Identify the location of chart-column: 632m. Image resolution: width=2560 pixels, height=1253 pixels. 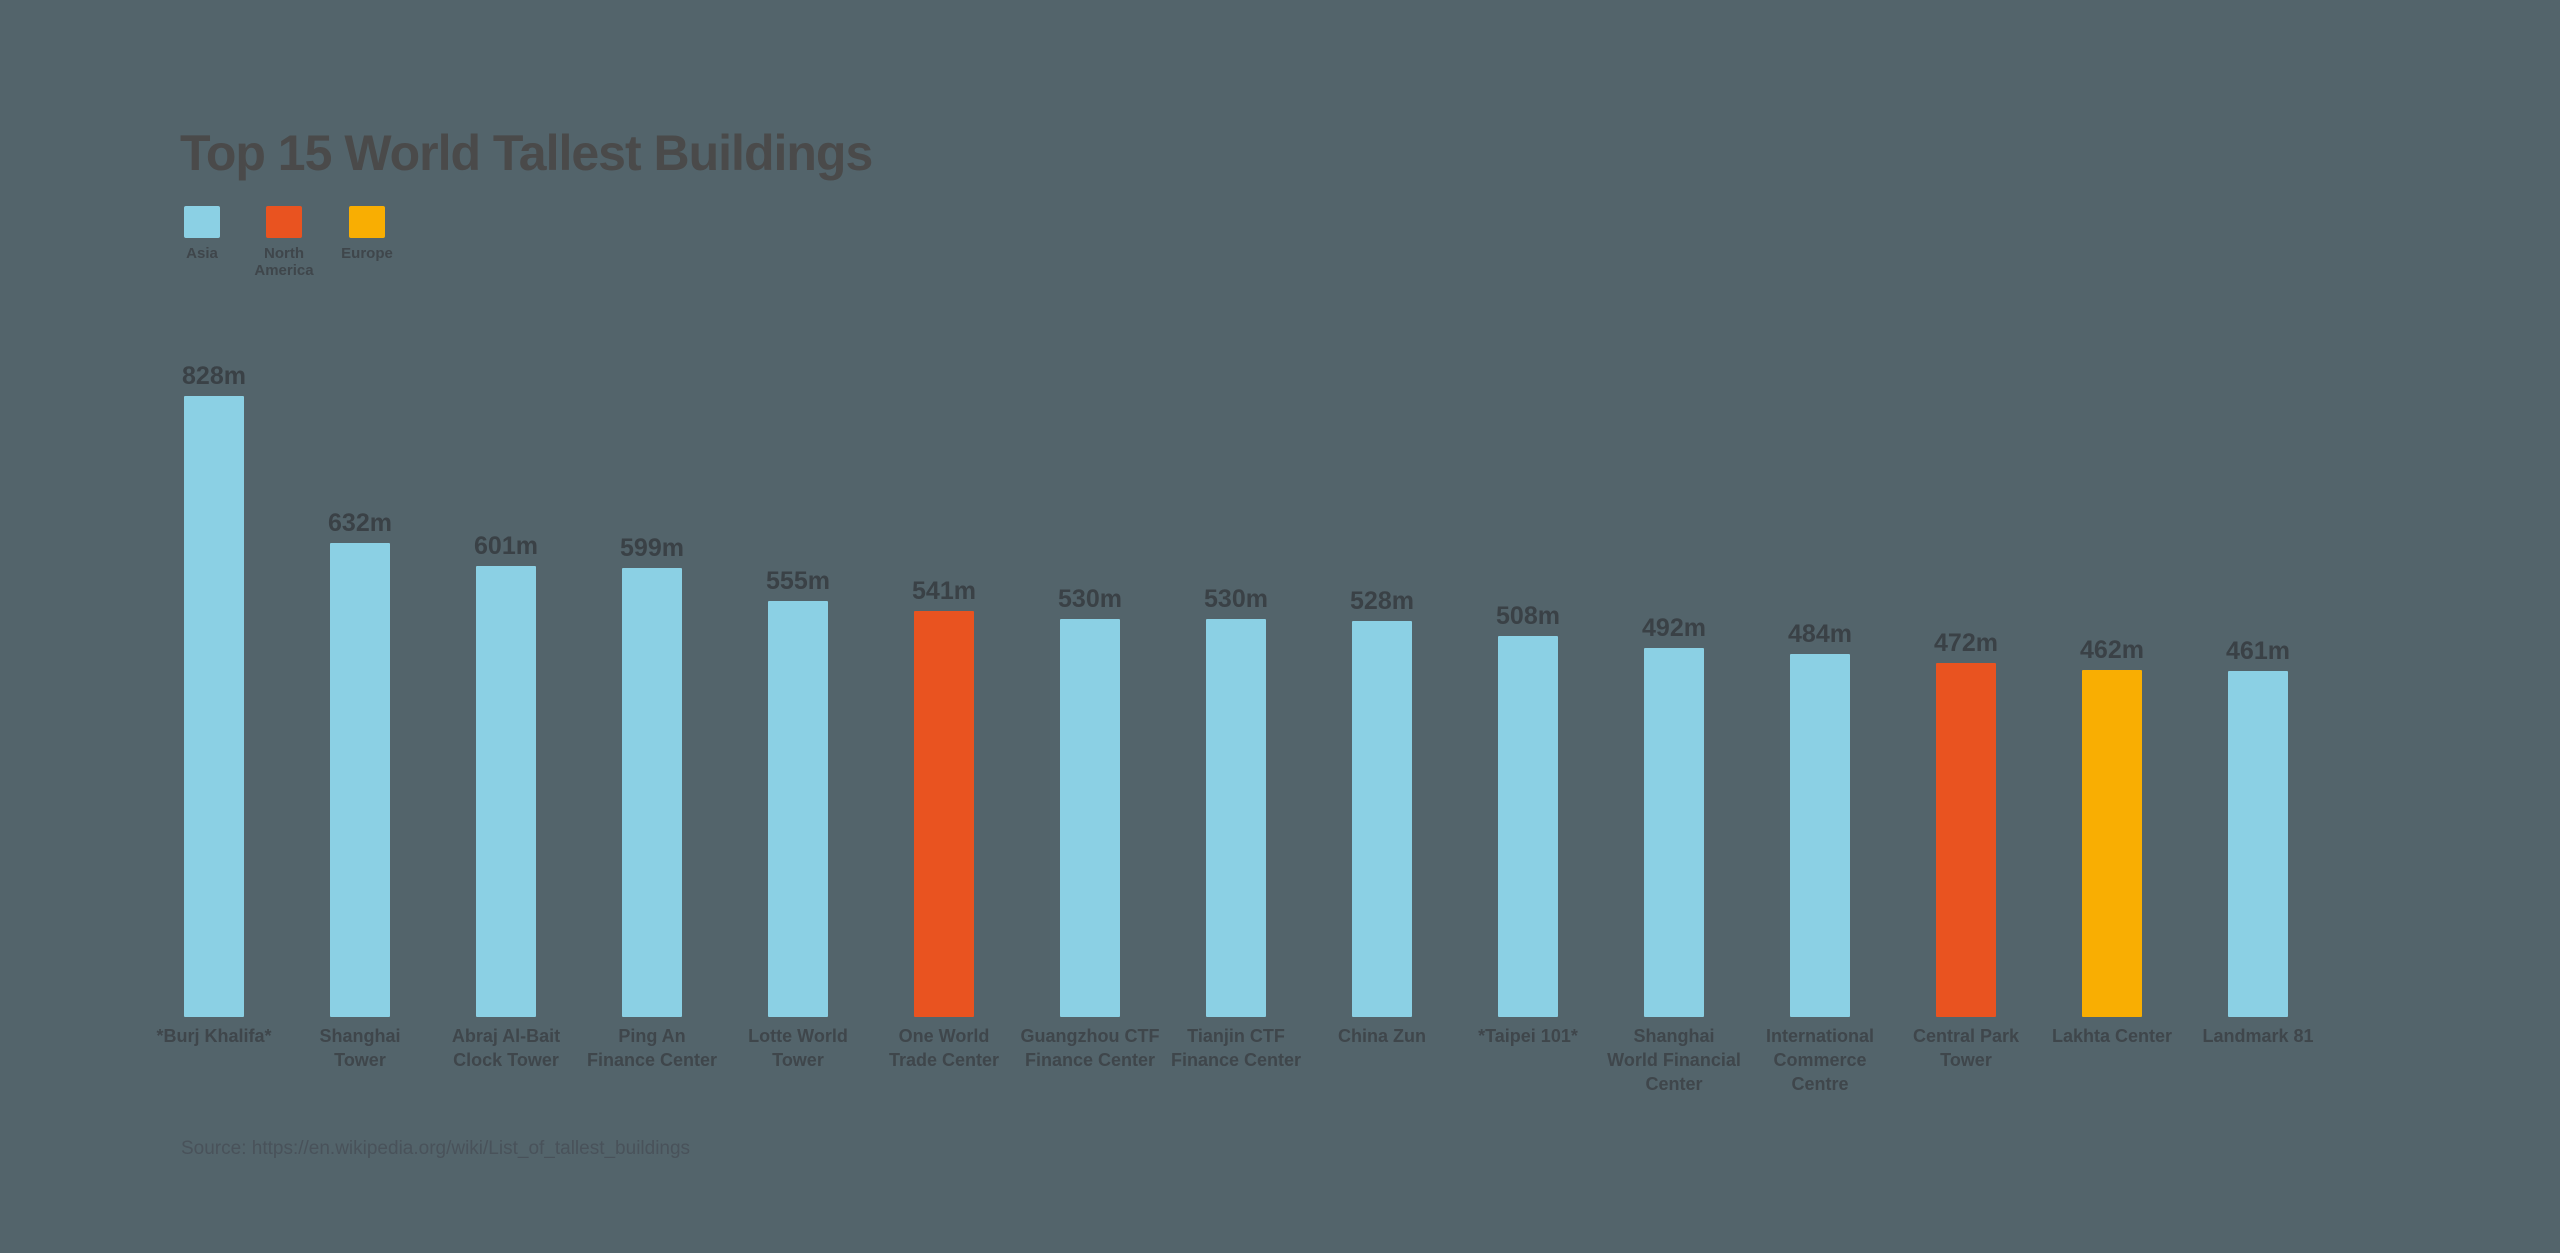
(360, 763).